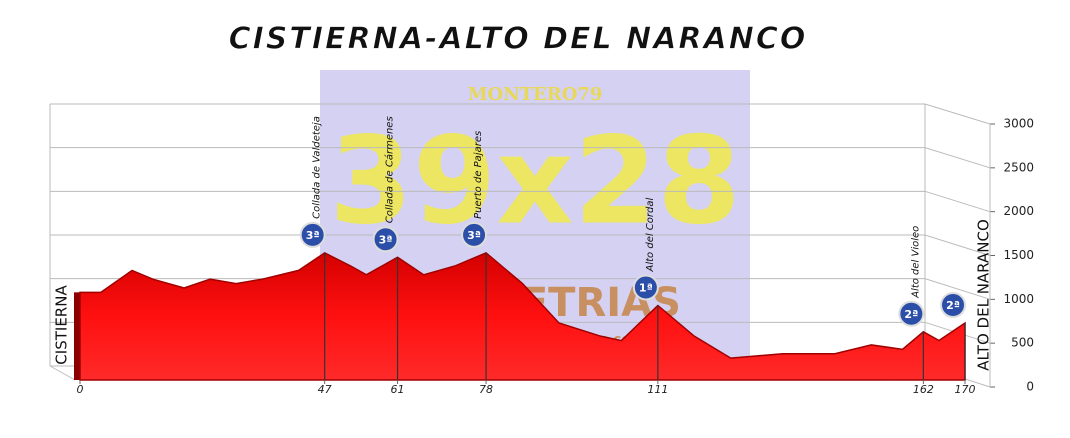 This screenshot has width=1070, height=438. Describe the element at coordinates (317, 167) in the screenshot. I see `pass-name: Collada de Valdeteja` at that location.